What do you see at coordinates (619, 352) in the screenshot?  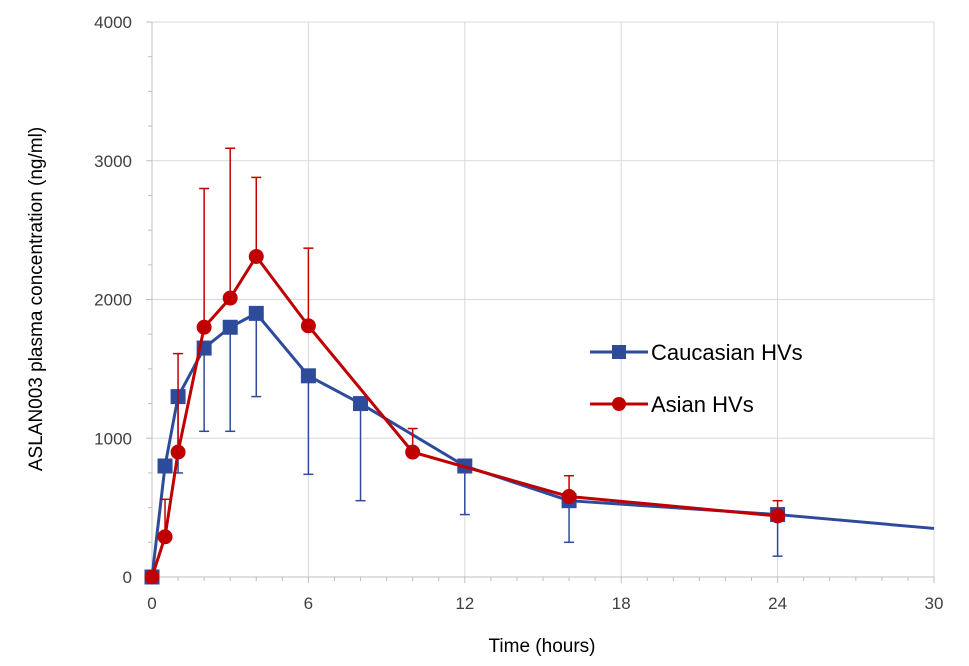 I see `legend-marker-square` at bounding box center [619, 352].